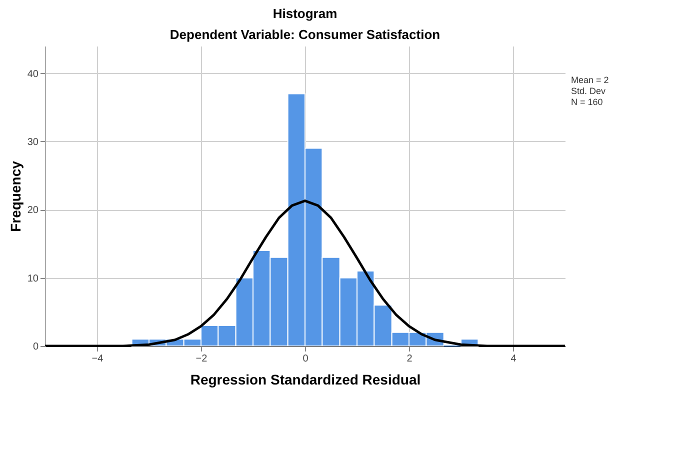 The width and height of the screenshot is (681, 465). Describe the element at coordinates (305, 34) in the screenshot. I see `chart-subtitle: Dependent Variable: Consumer Satisfaction` at that location.